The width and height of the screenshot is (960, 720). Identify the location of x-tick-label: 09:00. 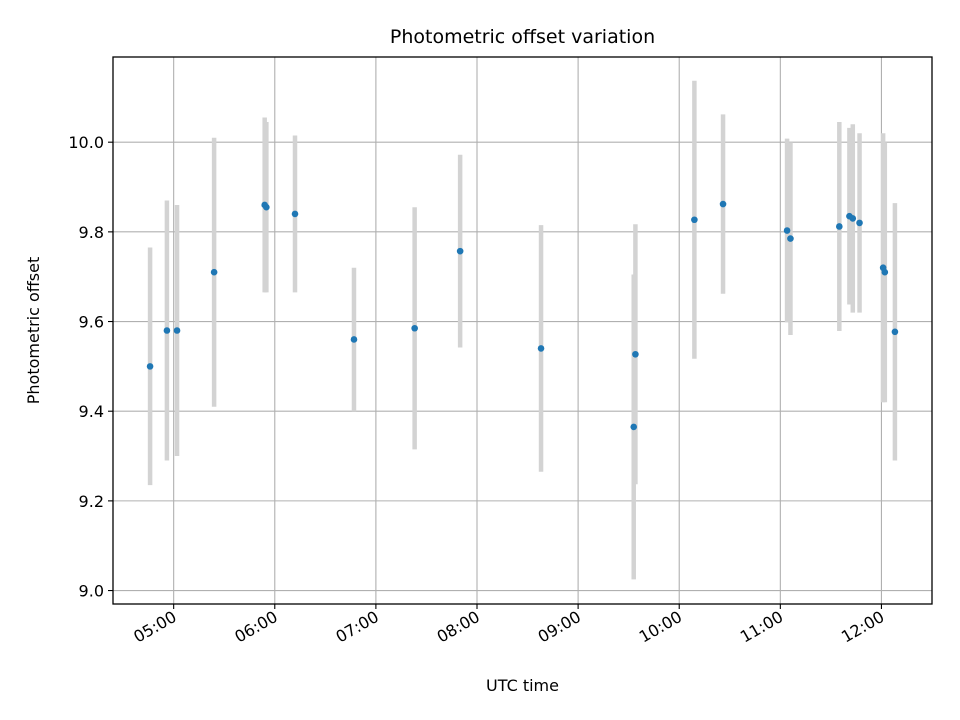
(559, 627).